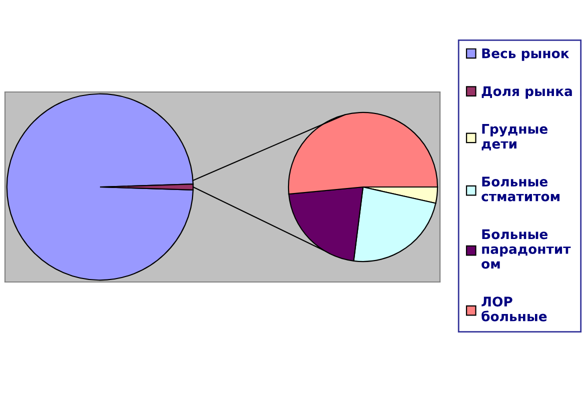 The height and width of the screenshot is (400, 584). I want to click on legend-label: Больные парадонтитом, so click(526, 249).